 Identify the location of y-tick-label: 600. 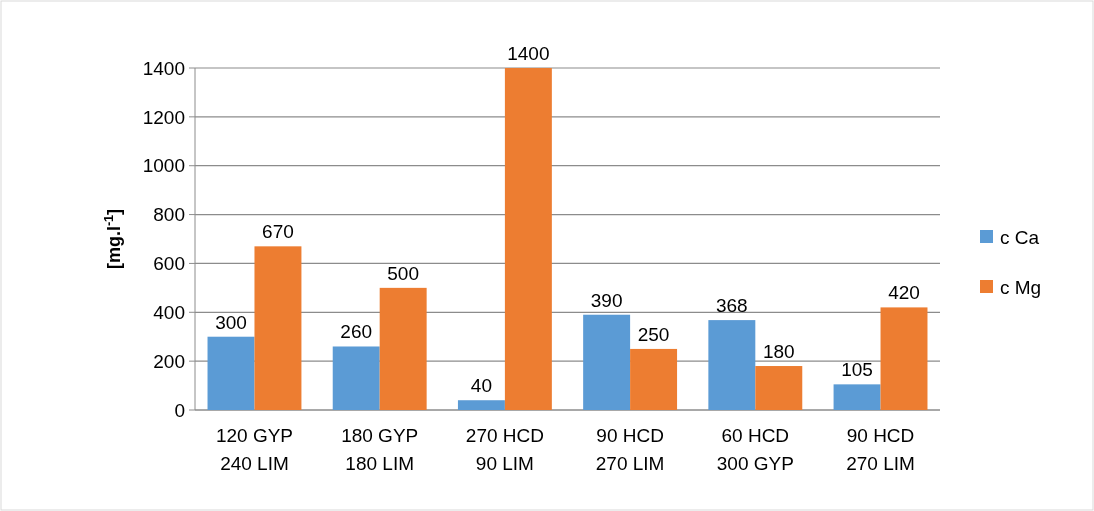
(169, 264).